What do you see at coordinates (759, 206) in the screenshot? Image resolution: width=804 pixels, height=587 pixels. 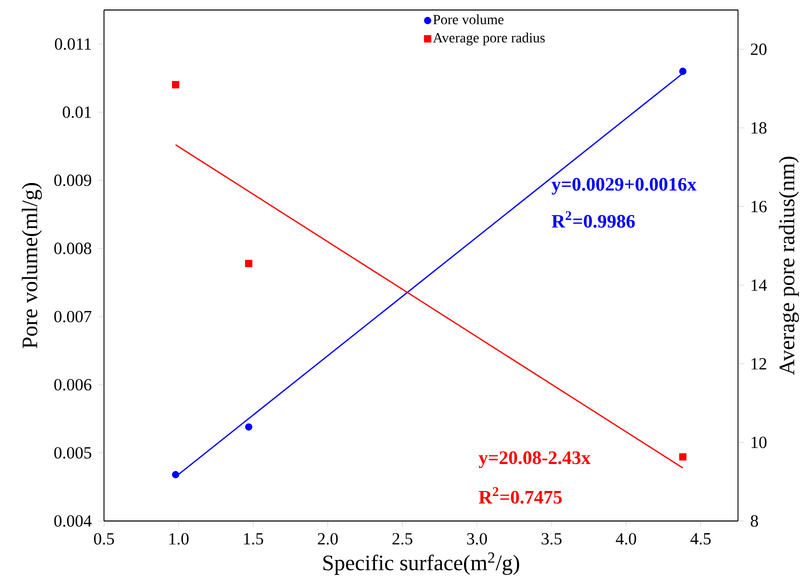 I see `y2-tick-label: 16` at bounding box center [759, 206].